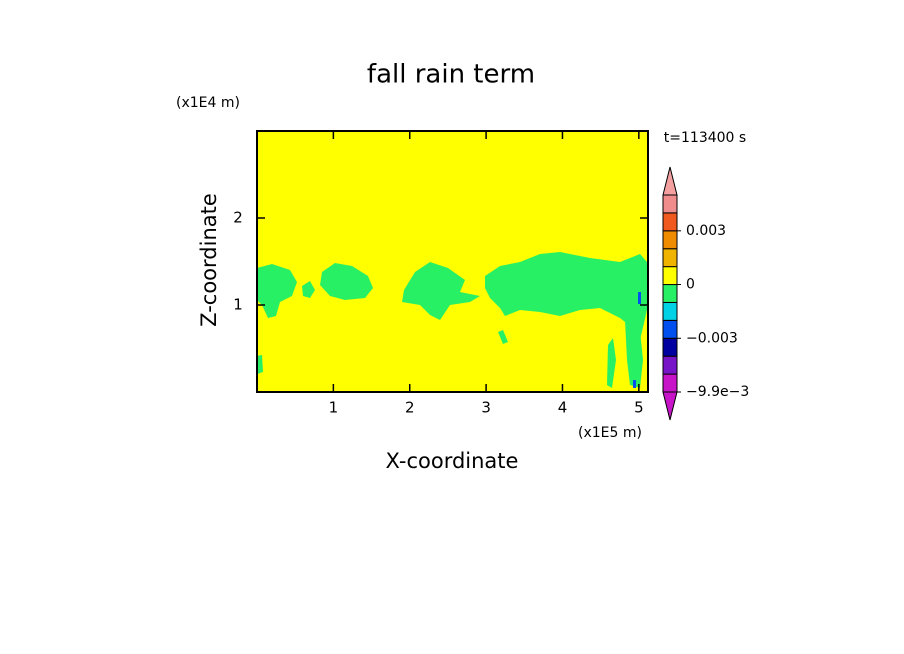  I want to click on colorbar-tick-label: −9.9e−3, so click(717, 392).